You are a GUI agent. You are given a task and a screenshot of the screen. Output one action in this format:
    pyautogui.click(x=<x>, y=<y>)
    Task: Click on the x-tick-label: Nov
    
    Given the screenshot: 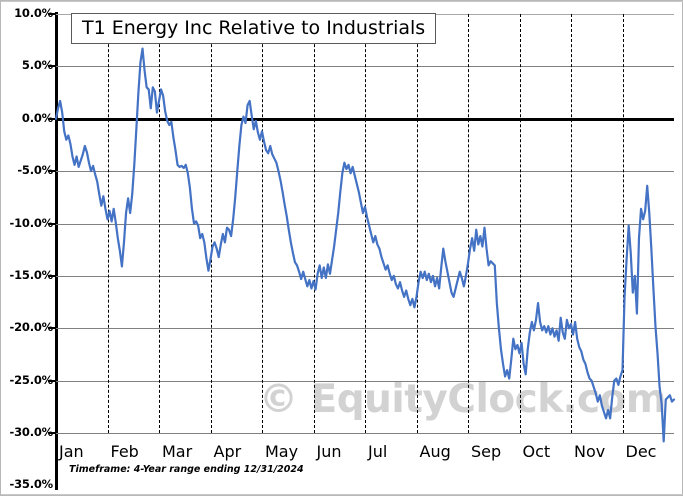 What is the action you would take?
    pyautogui.click(x=590, y=451)
    